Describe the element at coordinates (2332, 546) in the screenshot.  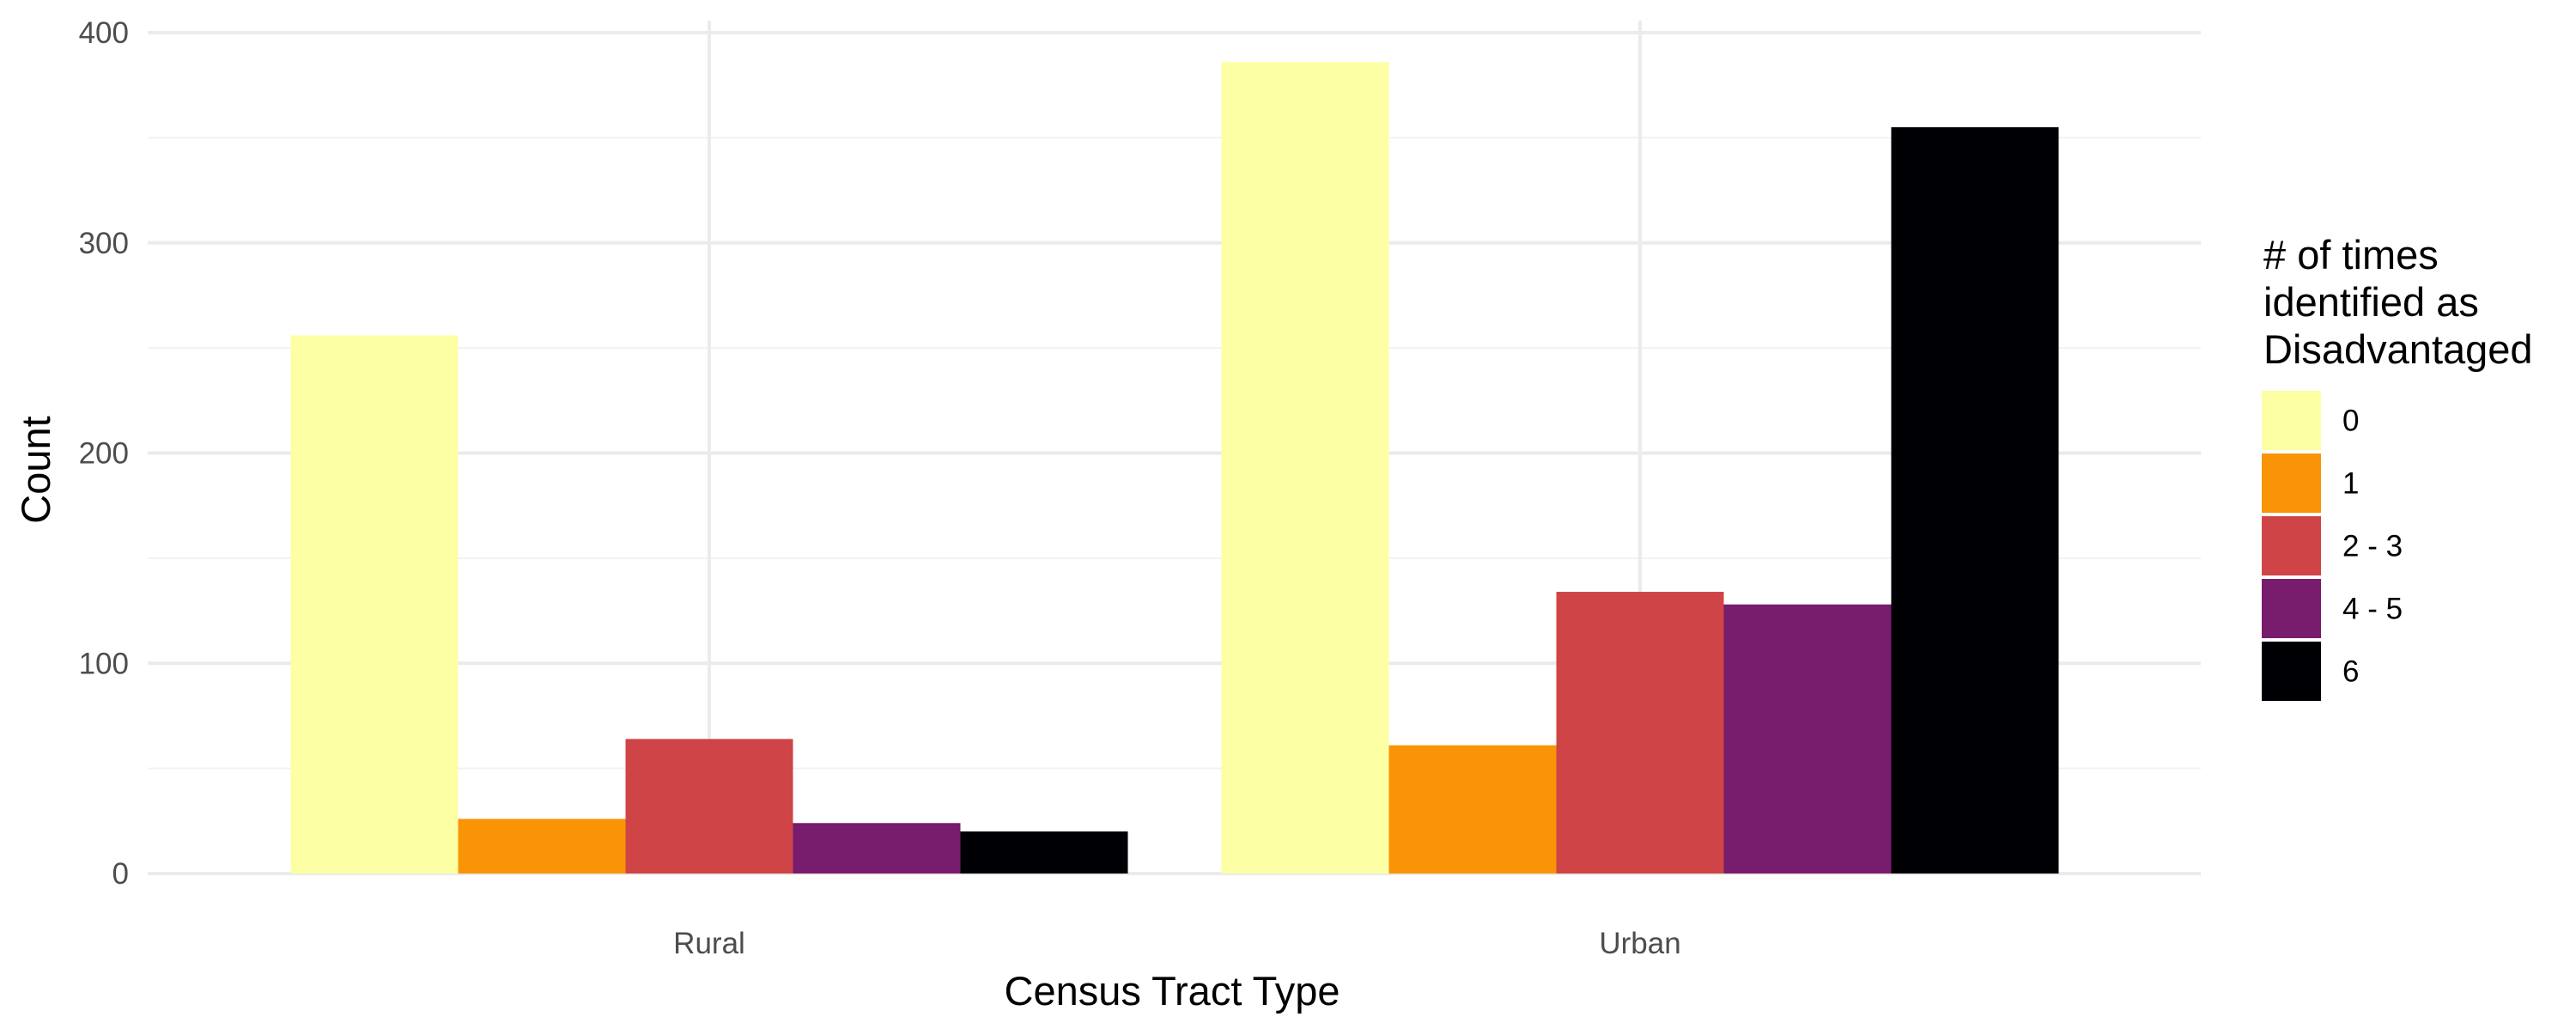
I see `legend-items: 0 1 2 - 3 4 - 5 6` at that location.